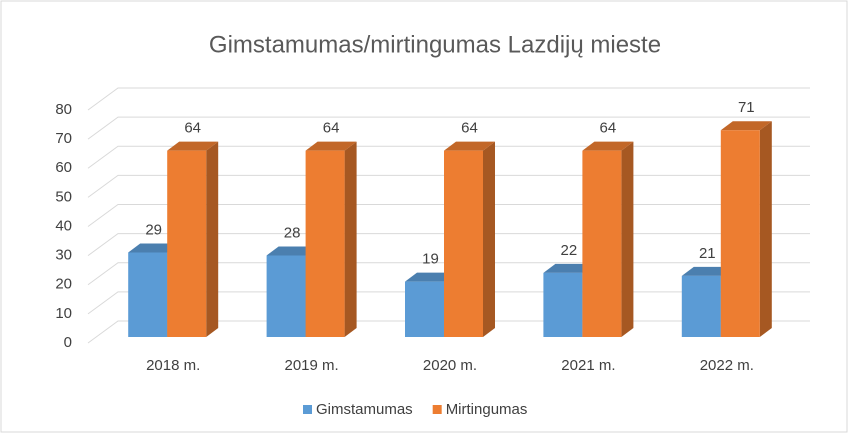 The width and height of the screenshot is (850, 435). I want to click on legend-label: Gimstamumas, so click(364, 409).